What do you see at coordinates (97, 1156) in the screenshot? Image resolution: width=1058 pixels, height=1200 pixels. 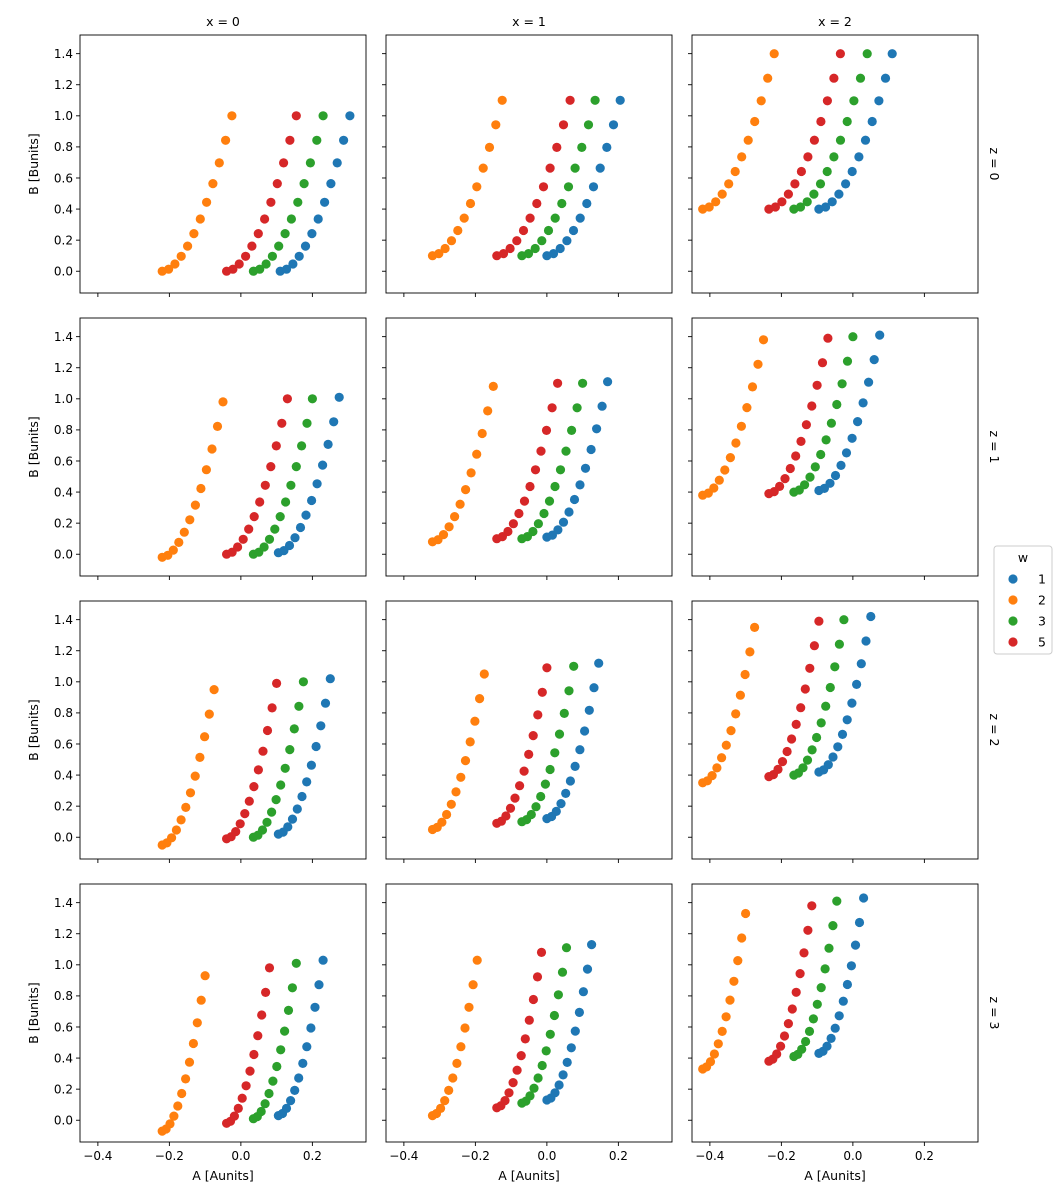 I see `x-tick-label: −0.4` at bounding box center [97, 1156].